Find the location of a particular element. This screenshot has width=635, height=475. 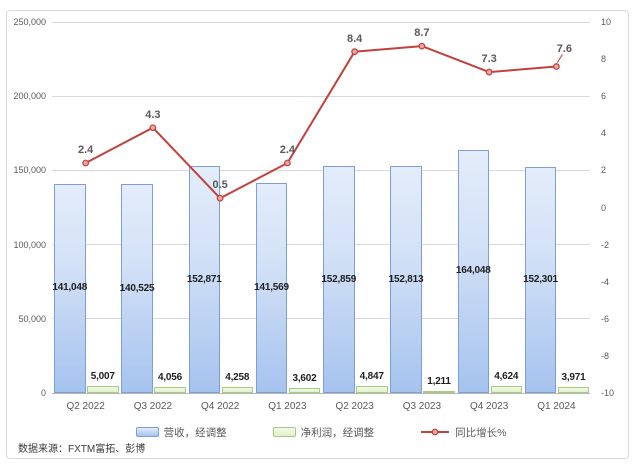

profit-legend-swatch-icon is located at coordinates (284, 432).